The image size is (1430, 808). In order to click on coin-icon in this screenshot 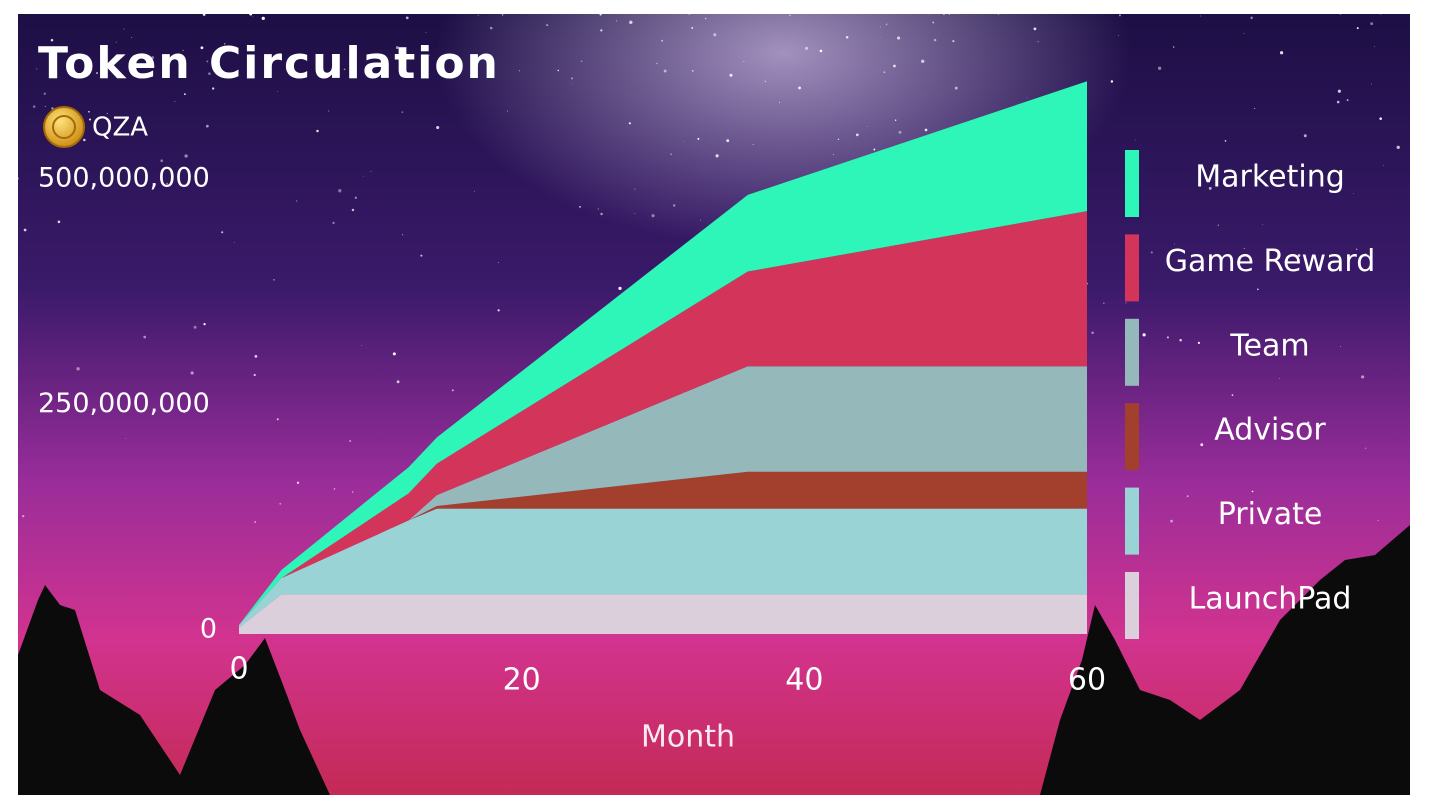, I will do `click(64, 127)`.